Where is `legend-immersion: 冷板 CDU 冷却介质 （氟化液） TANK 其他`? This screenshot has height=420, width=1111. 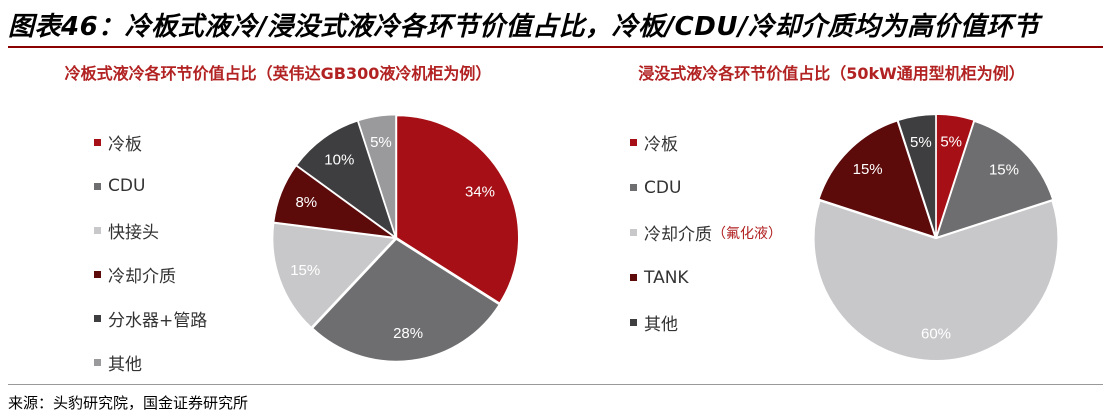
legend-immersion: 冷板 CDU 冷却介质 （氟化液） TANK 其他 is located at coordinates (706, 232).